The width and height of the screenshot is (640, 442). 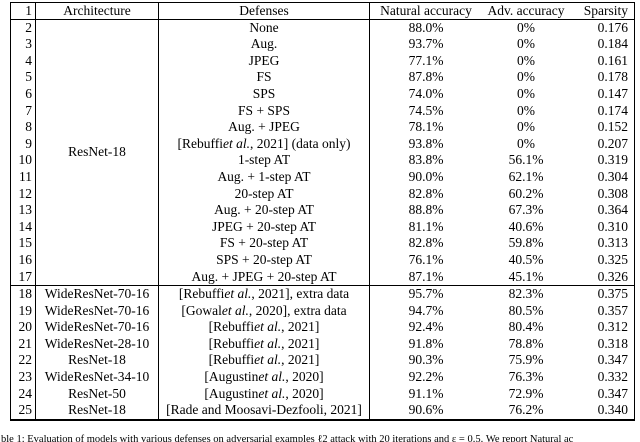 What do you see at coordinates (97, 361) in the screenshot?
I see `cell-architecture: ResNet-18` at bounding box center [97, 361].